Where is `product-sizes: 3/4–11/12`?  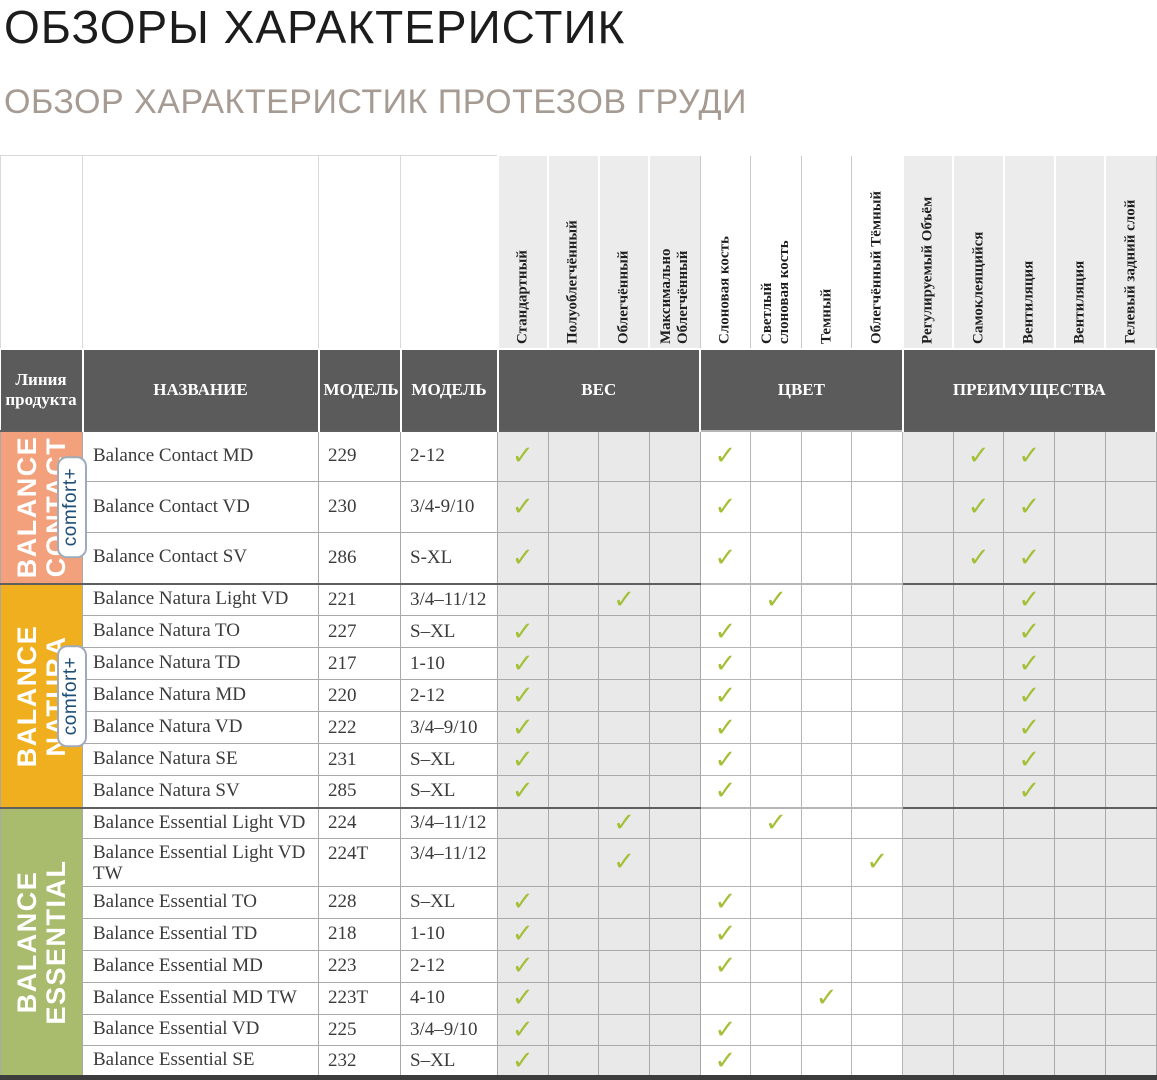 product-sizes: 3/4–11/12 is located at coordinates (449, 862).